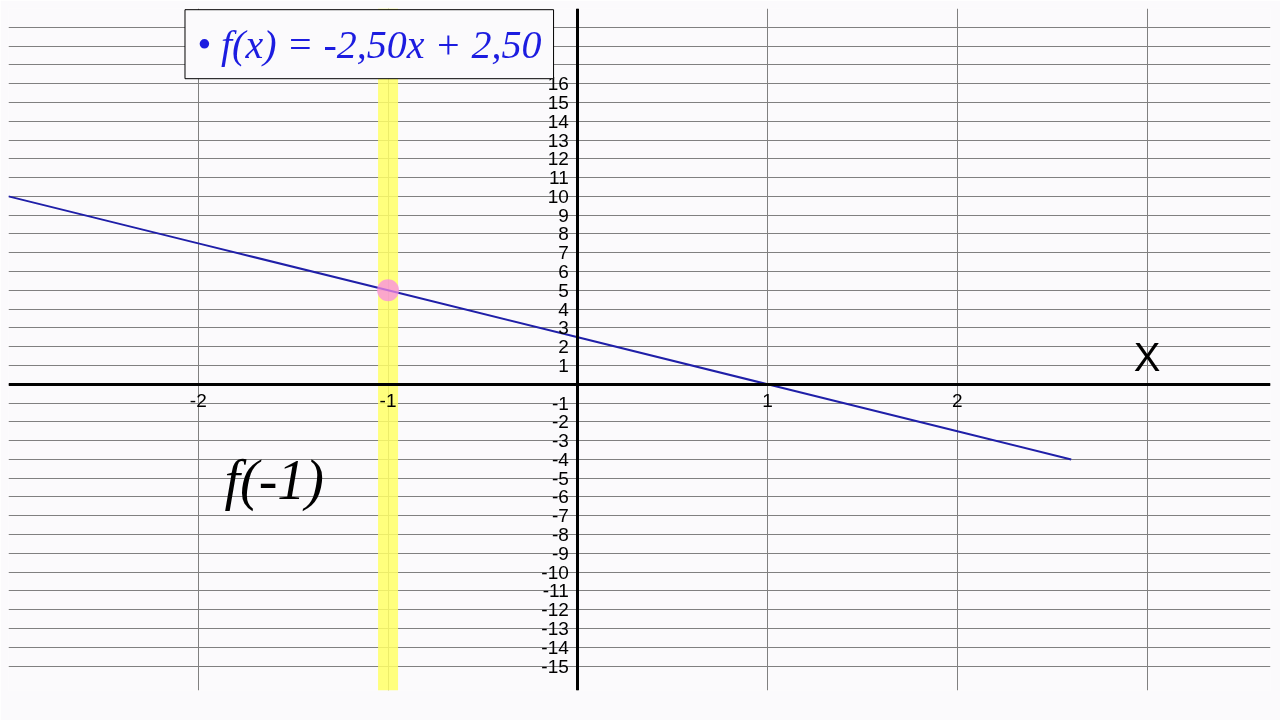 The height and width of the screenshot is (720, 1280). What do you see at coordinates (558, 121) in the screenshot?
I see `y-tick-label: 14` at bounding box center [558, 121].